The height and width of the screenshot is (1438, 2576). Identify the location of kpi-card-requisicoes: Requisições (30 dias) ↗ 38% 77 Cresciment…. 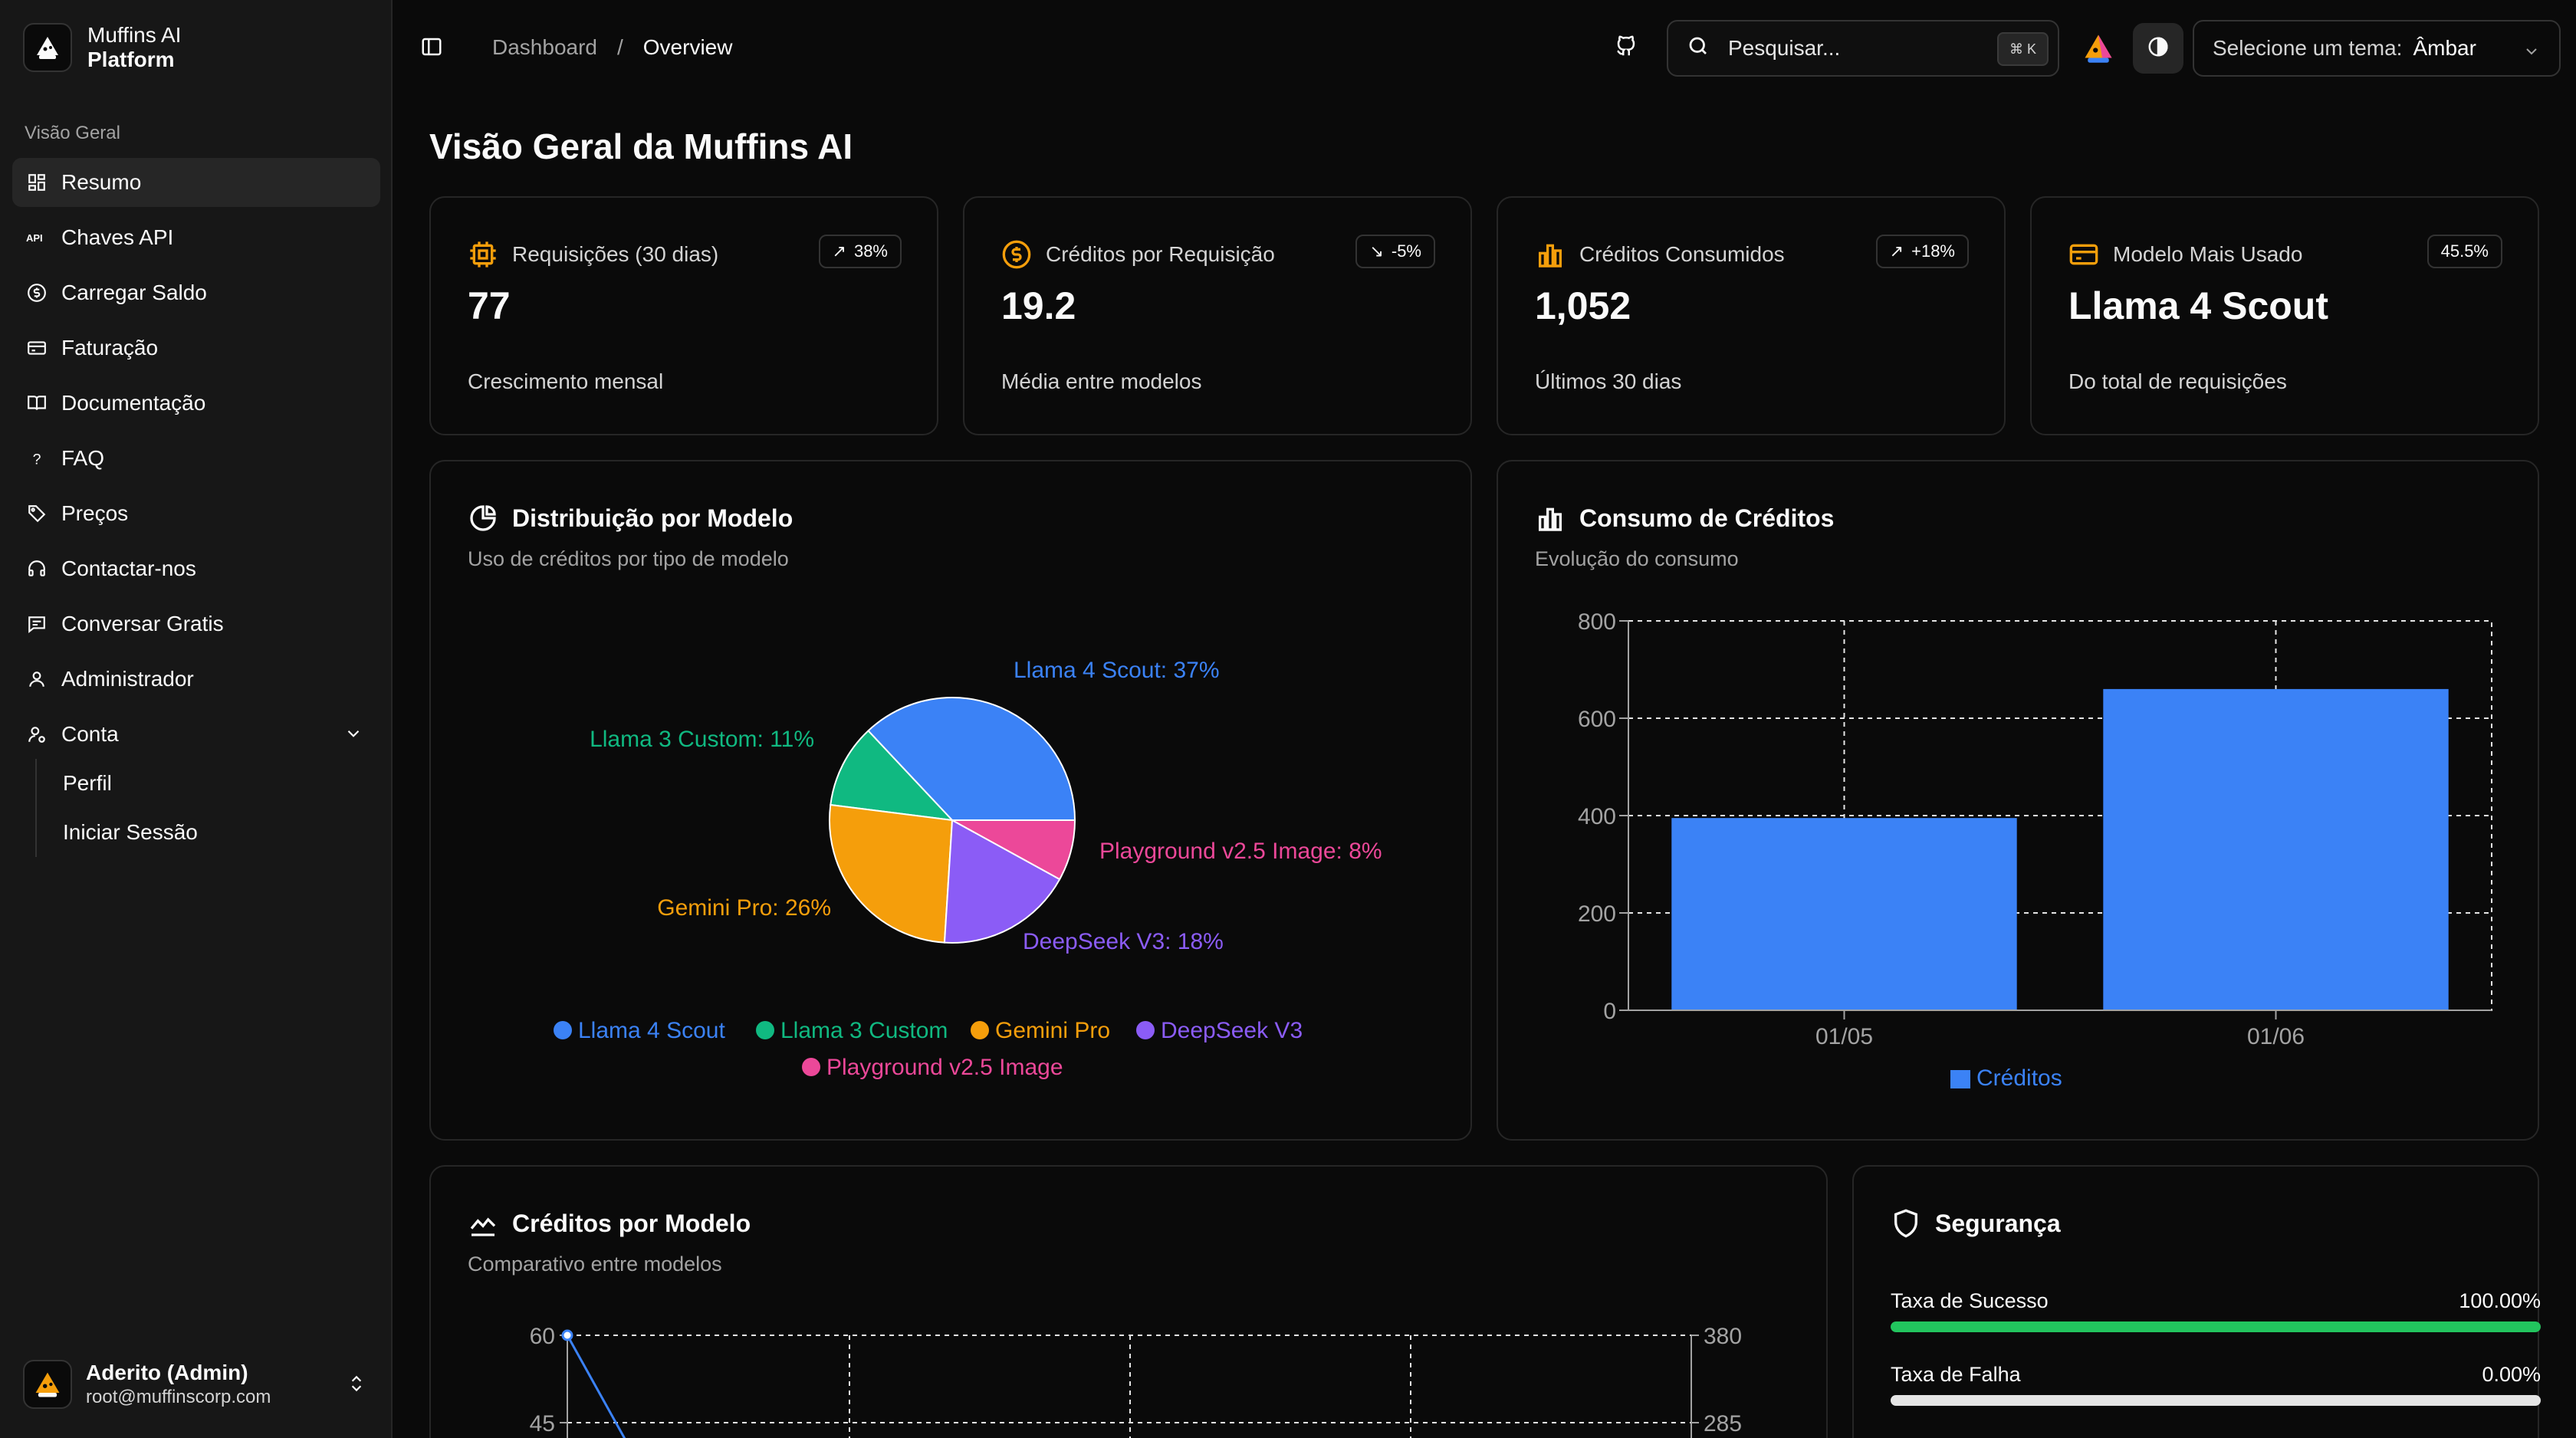
(683, 315).